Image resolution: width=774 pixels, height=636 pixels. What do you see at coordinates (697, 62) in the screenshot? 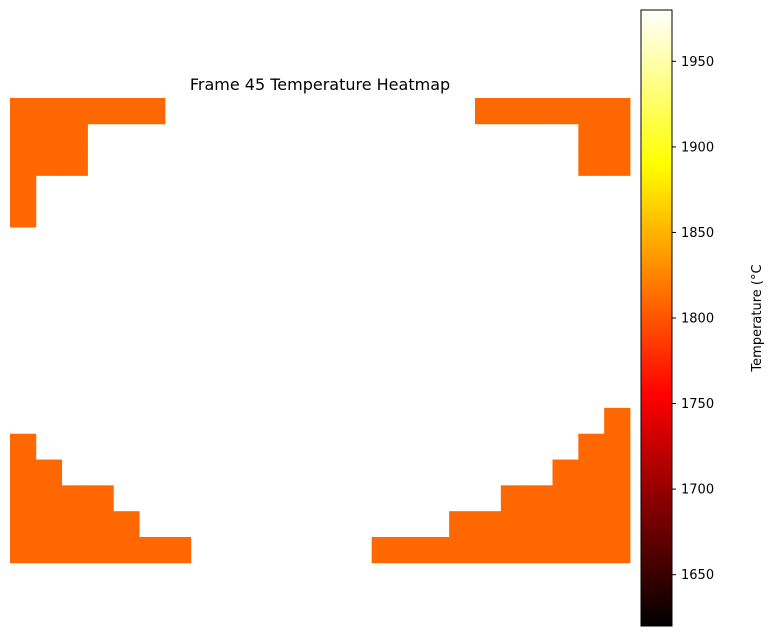
I see `colorbar-tick-label: 1950` at bounding box center [697, 62].